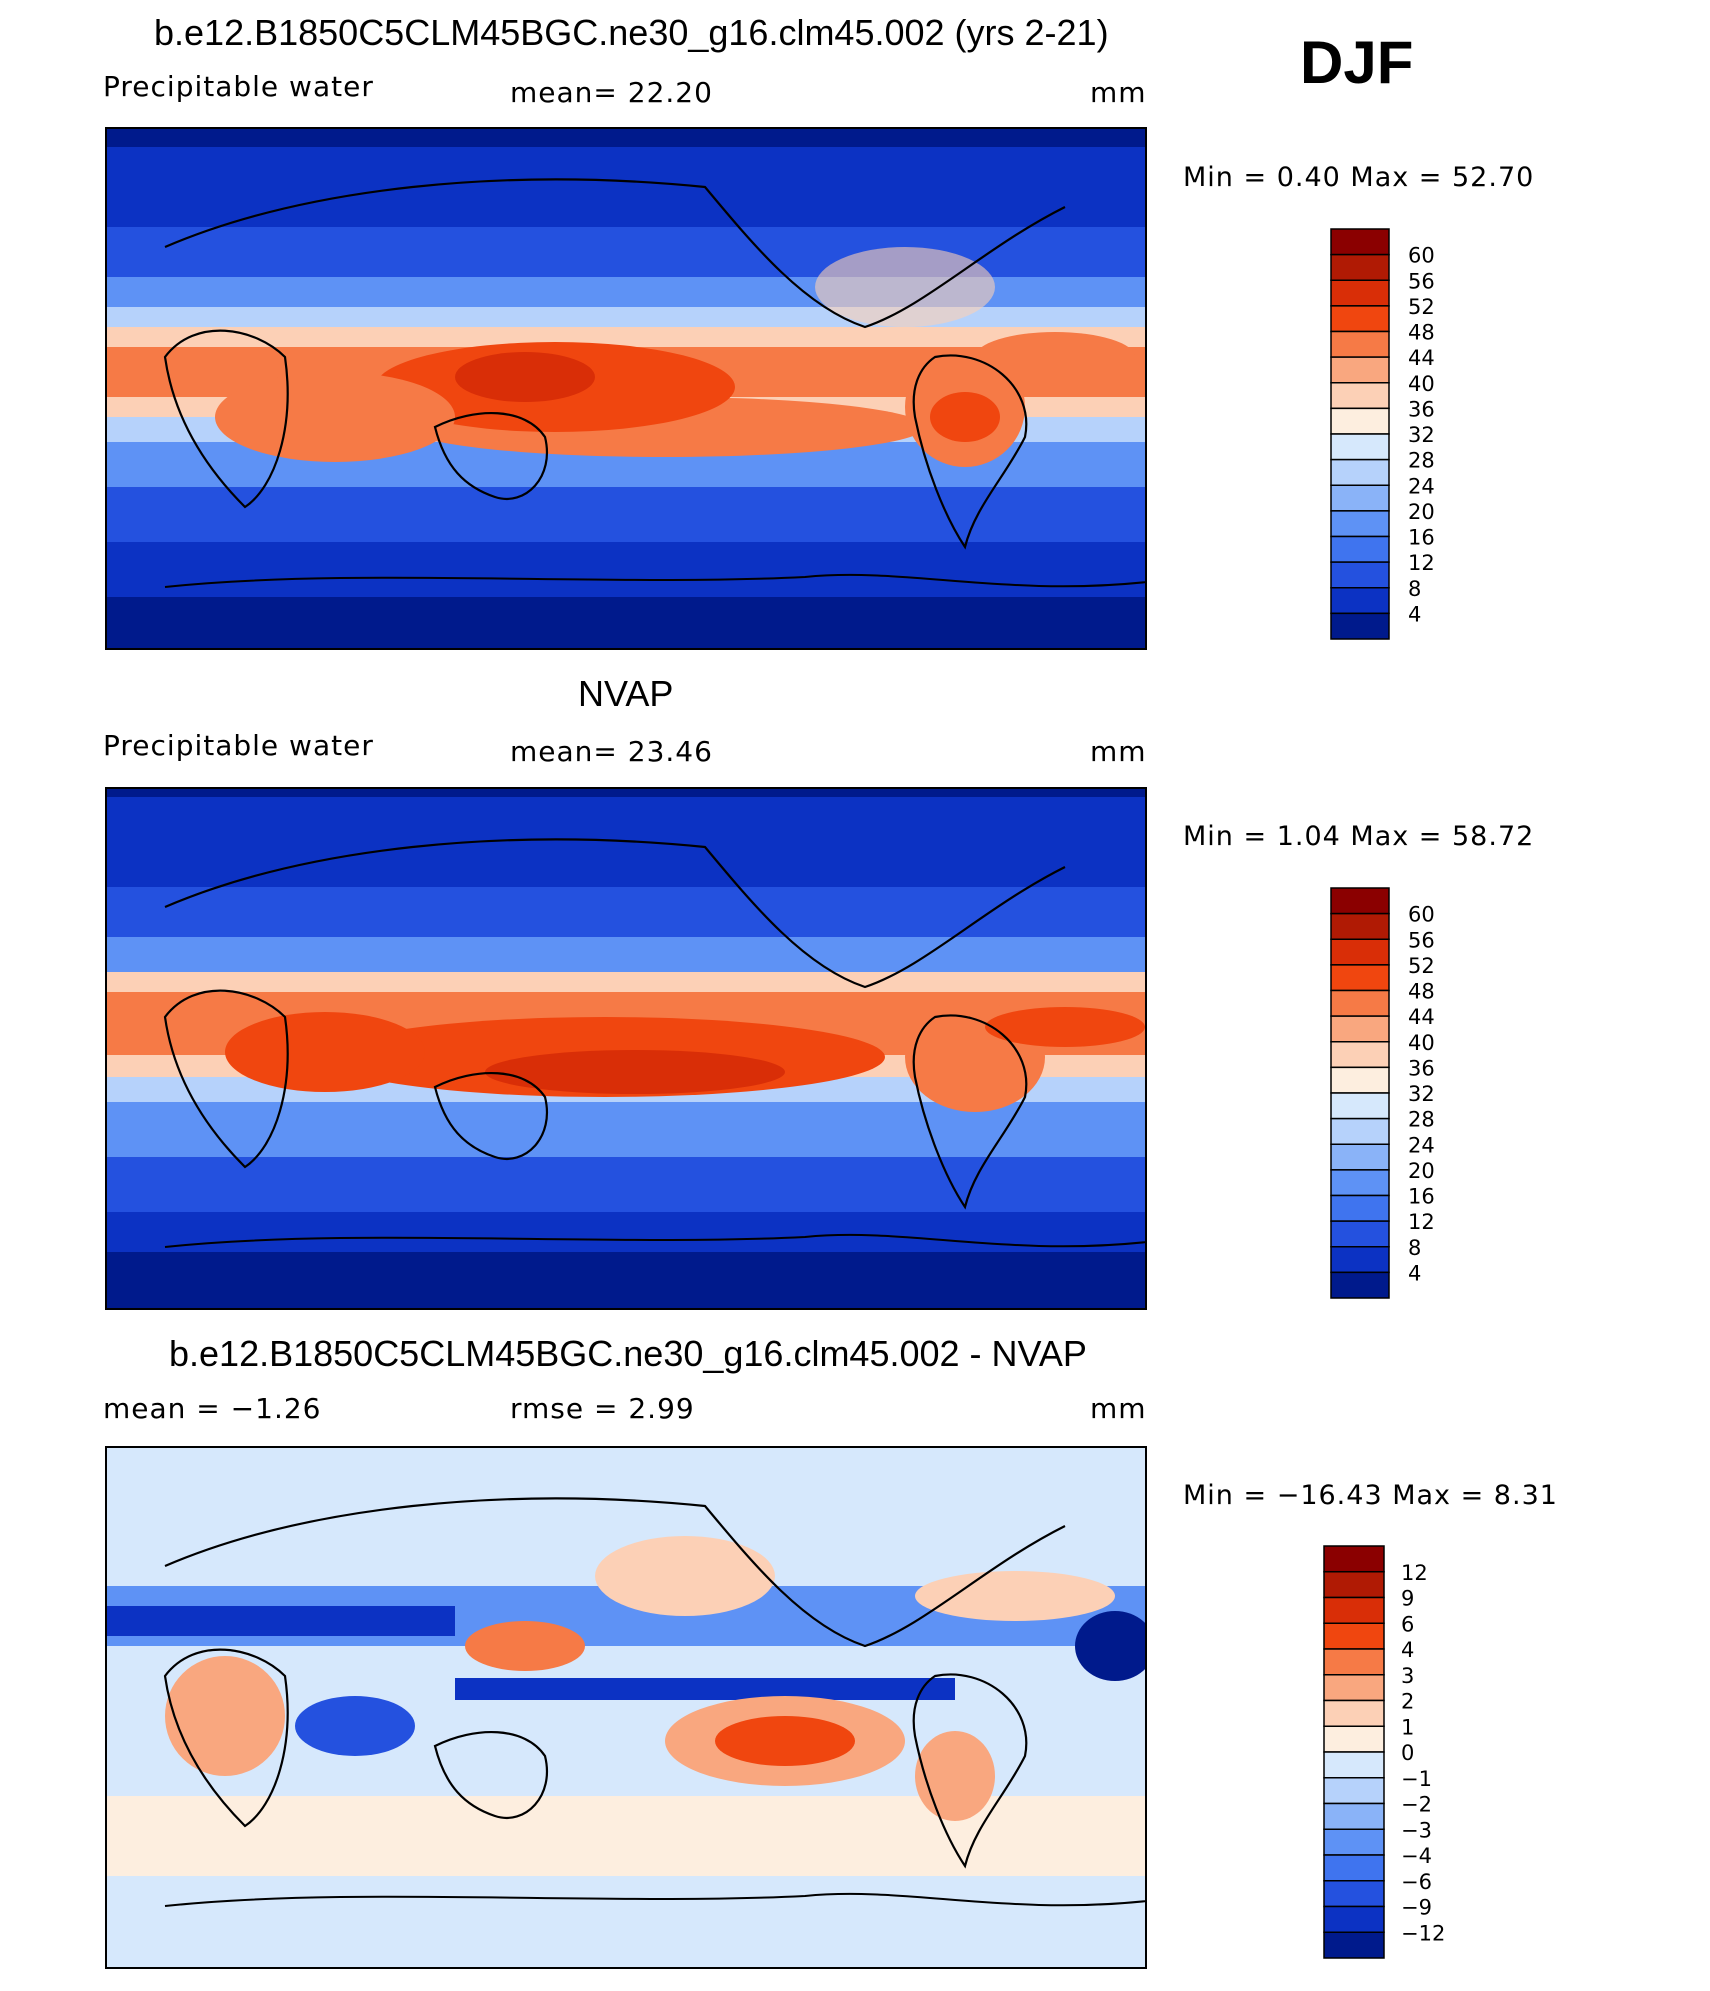  I want to click on panel-1-mean-label: mean= 22.20, so click(611, 92).